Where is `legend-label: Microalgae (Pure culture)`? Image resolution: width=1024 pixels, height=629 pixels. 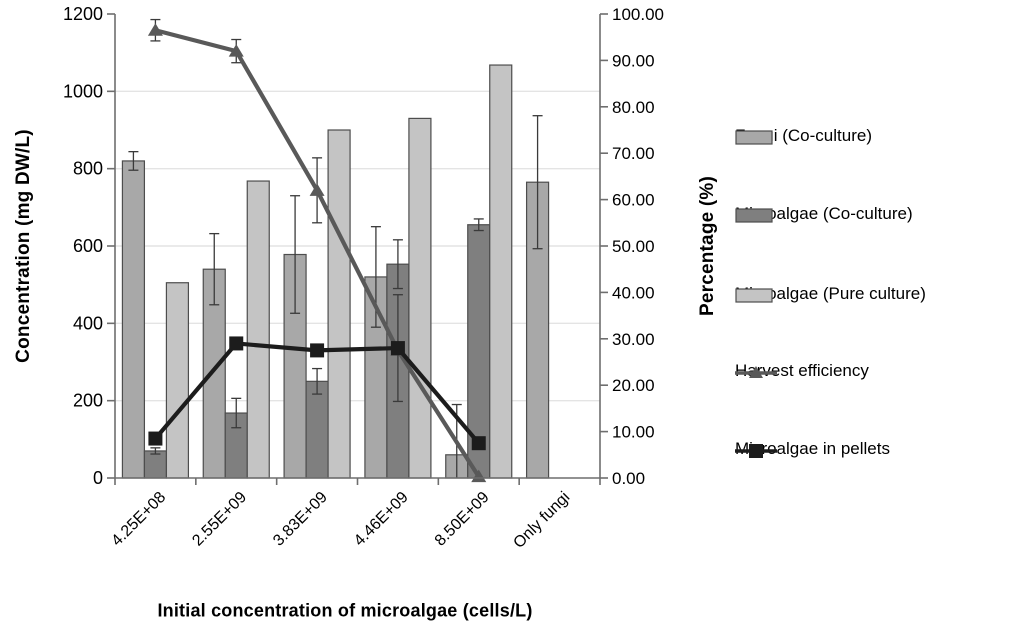
legend-label: Microalgae (Pure culture) is located at coordinates (830, 293).